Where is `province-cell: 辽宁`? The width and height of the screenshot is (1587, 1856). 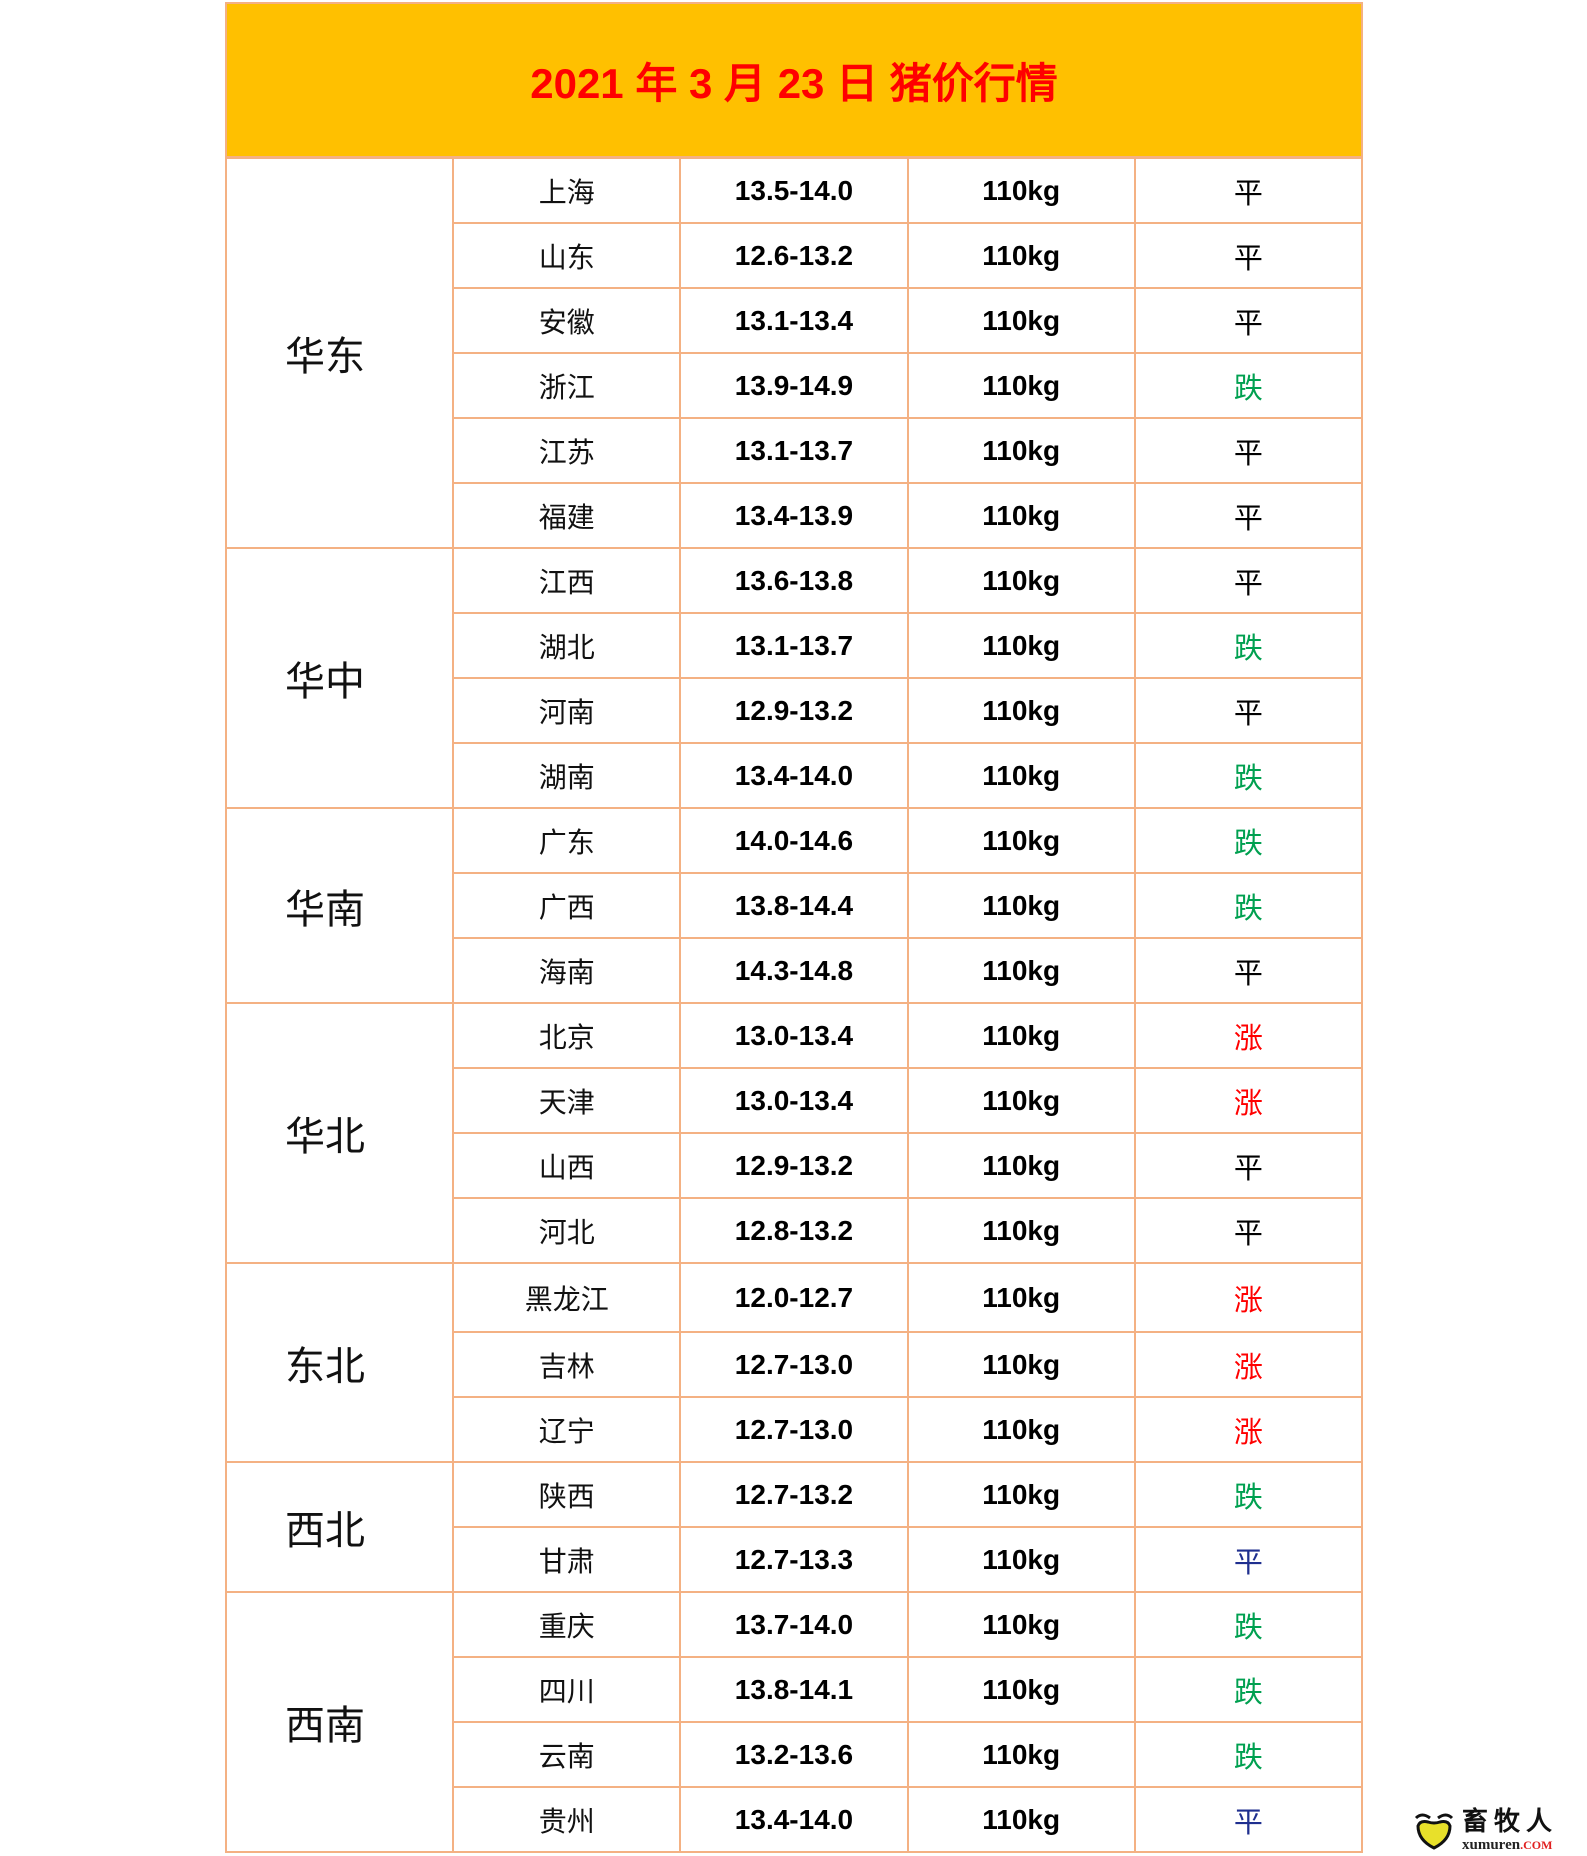
province-cell: 辽宁 is located at coordinates (567, 1429).